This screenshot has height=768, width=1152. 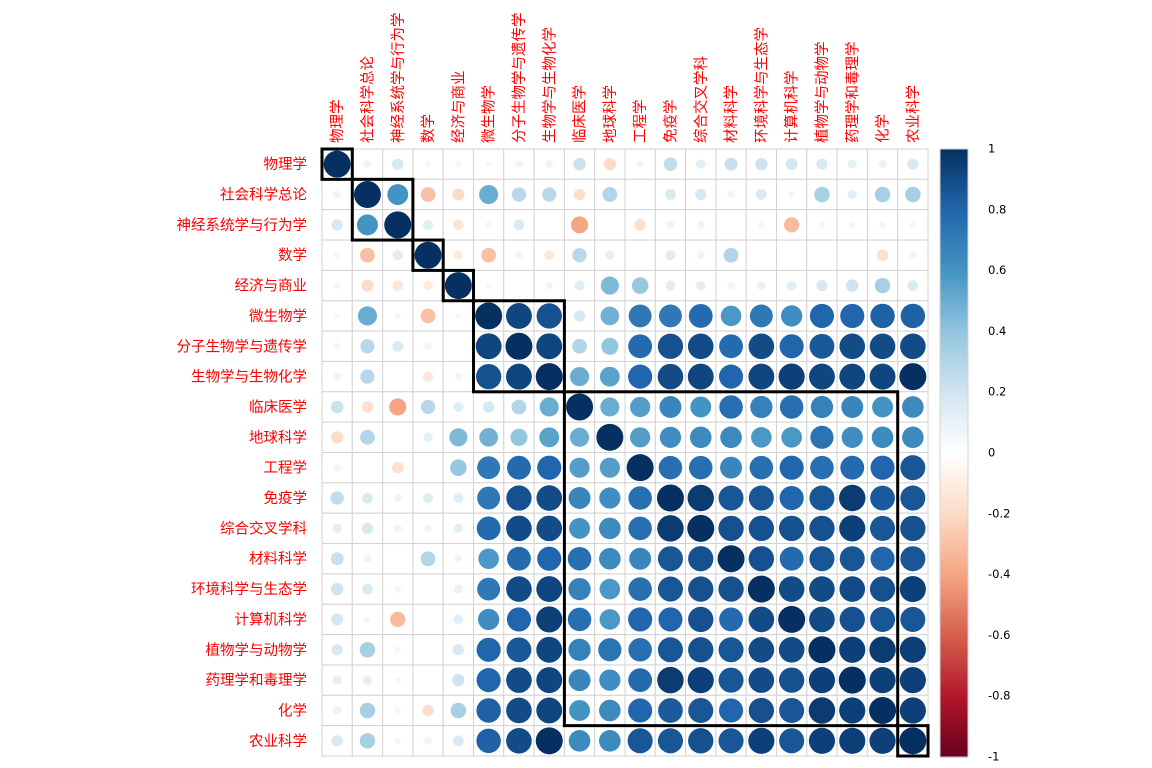 I want to click on corr-circle-分子生物学与遗传学-神经系统学与行为学, so click(x=398, y=346).